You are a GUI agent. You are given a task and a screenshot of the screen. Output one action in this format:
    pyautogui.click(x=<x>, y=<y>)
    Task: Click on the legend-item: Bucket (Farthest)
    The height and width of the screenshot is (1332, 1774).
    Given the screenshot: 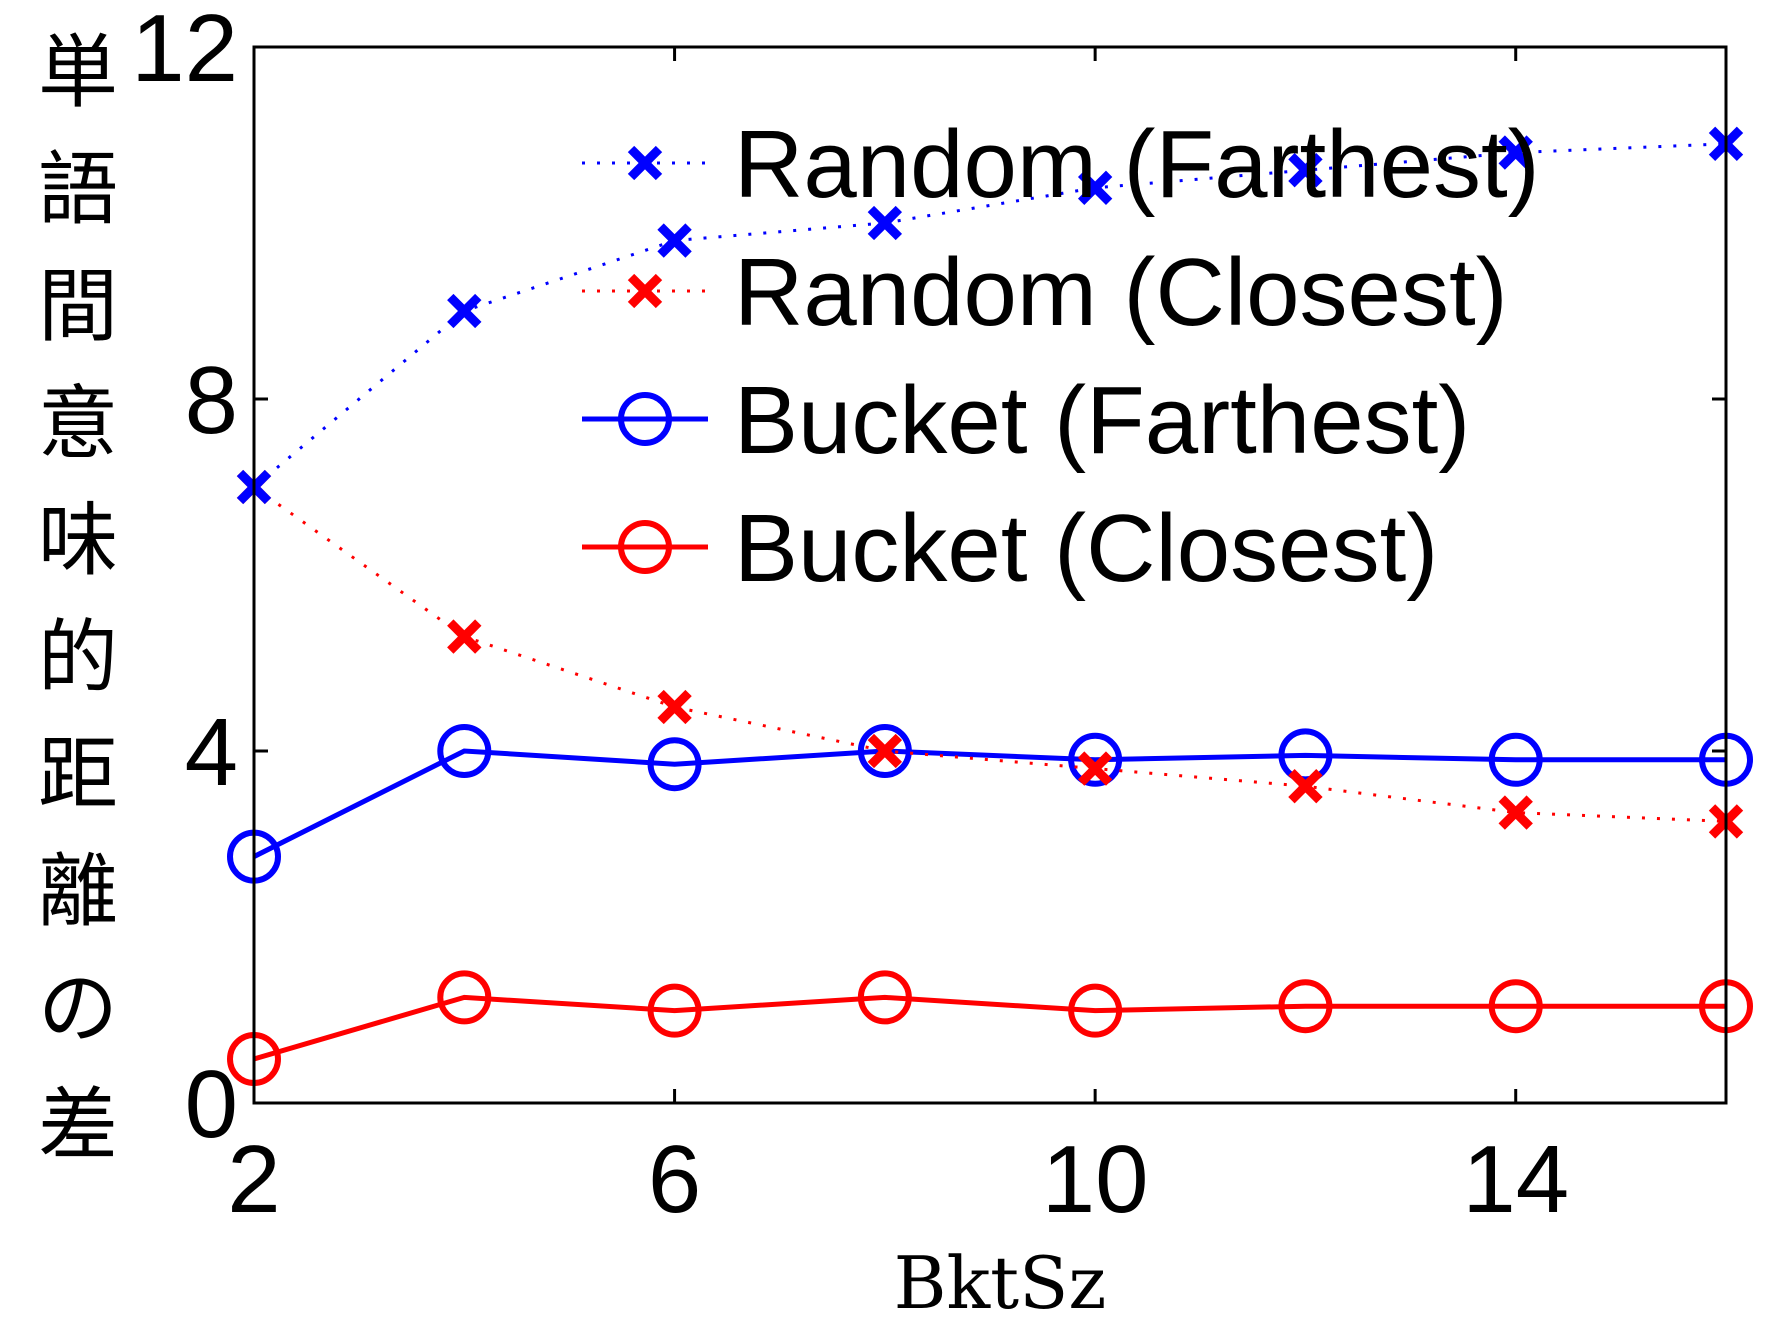 What is the action you would take?
    pyautogui.click(x=1026, y=420)
    